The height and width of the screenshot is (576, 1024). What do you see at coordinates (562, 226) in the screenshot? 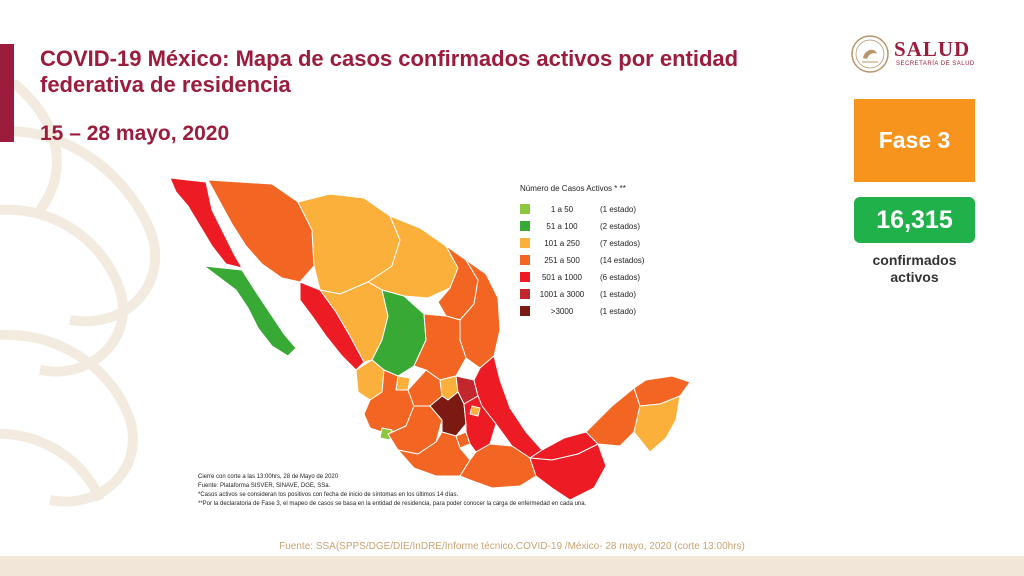
I see `legend-range: 51 a 100` at bounding box center [562, 226].